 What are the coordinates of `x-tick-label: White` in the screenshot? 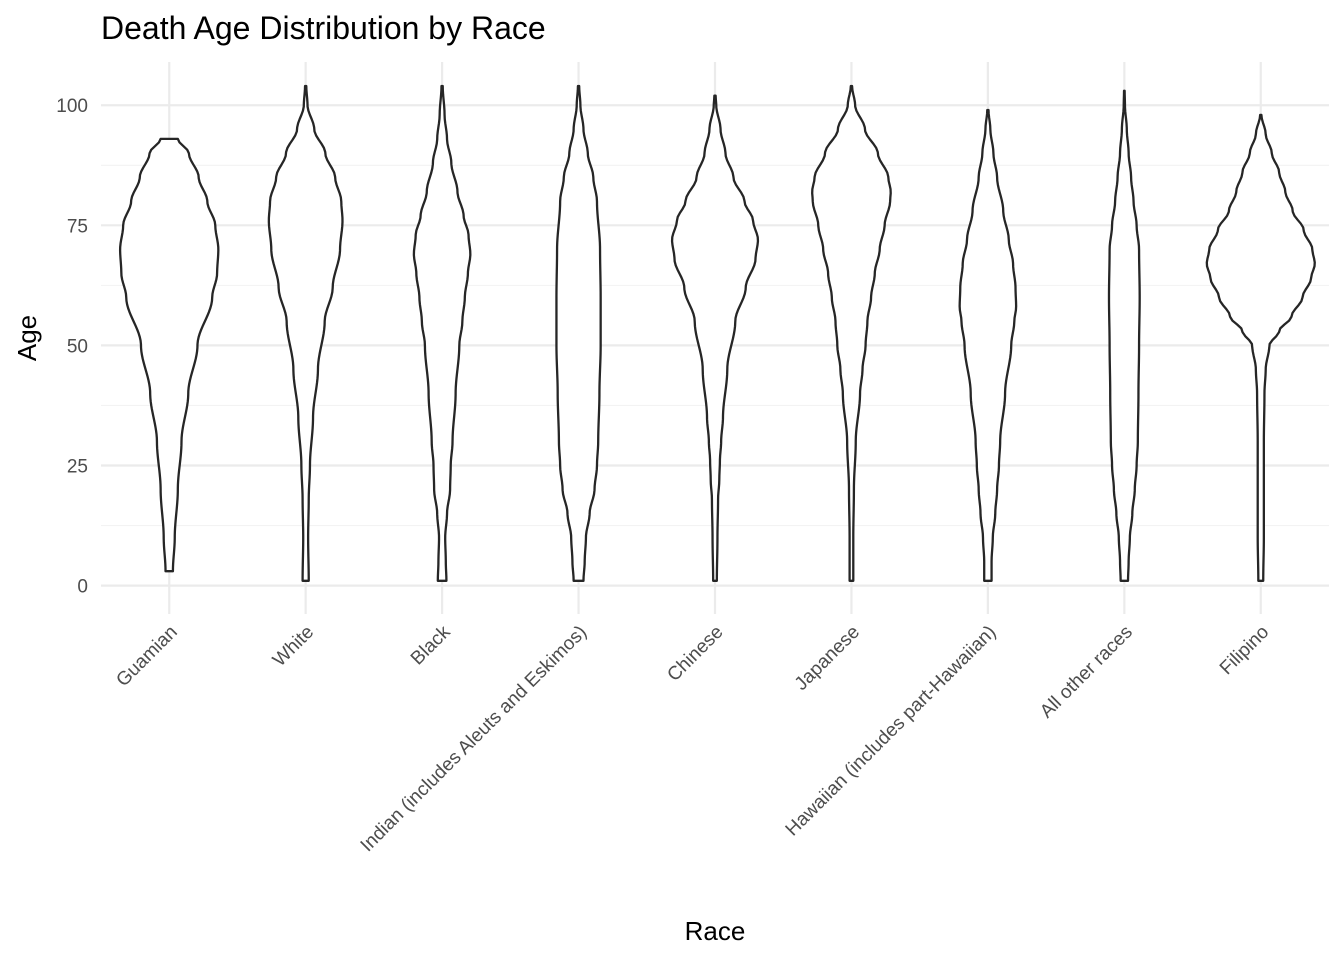 It's located at (293, 646).